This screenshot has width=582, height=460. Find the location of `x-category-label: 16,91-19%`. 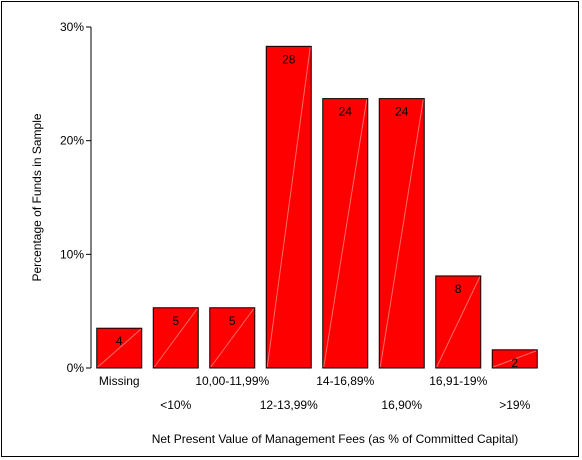

x-category-label: 16,91-19% is located at coordinates (458, 381).